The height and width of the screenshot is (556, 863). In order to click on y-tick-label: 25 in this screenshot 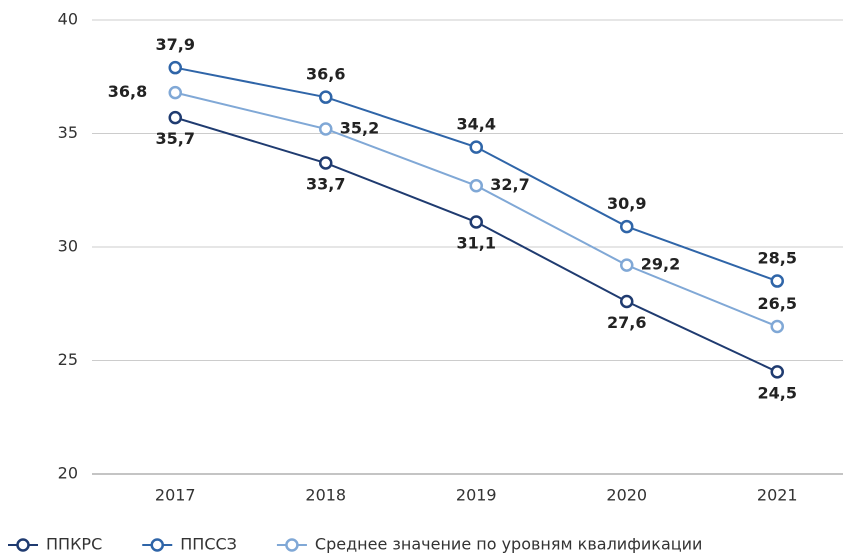, I will do `click(68, 359)`.